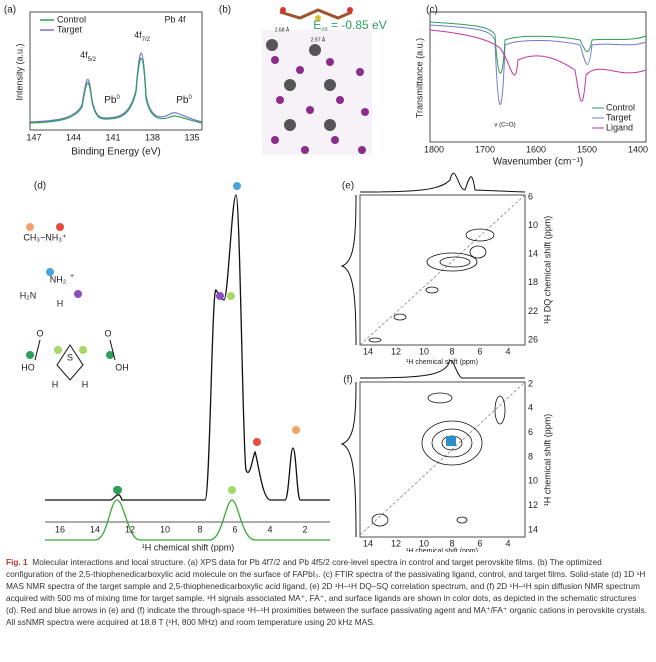 The height and width of the screenshot is (662, 656). Describe the element at coordinates (432, 10) in the screenshot. I see `panel-label: (c)` at that location.